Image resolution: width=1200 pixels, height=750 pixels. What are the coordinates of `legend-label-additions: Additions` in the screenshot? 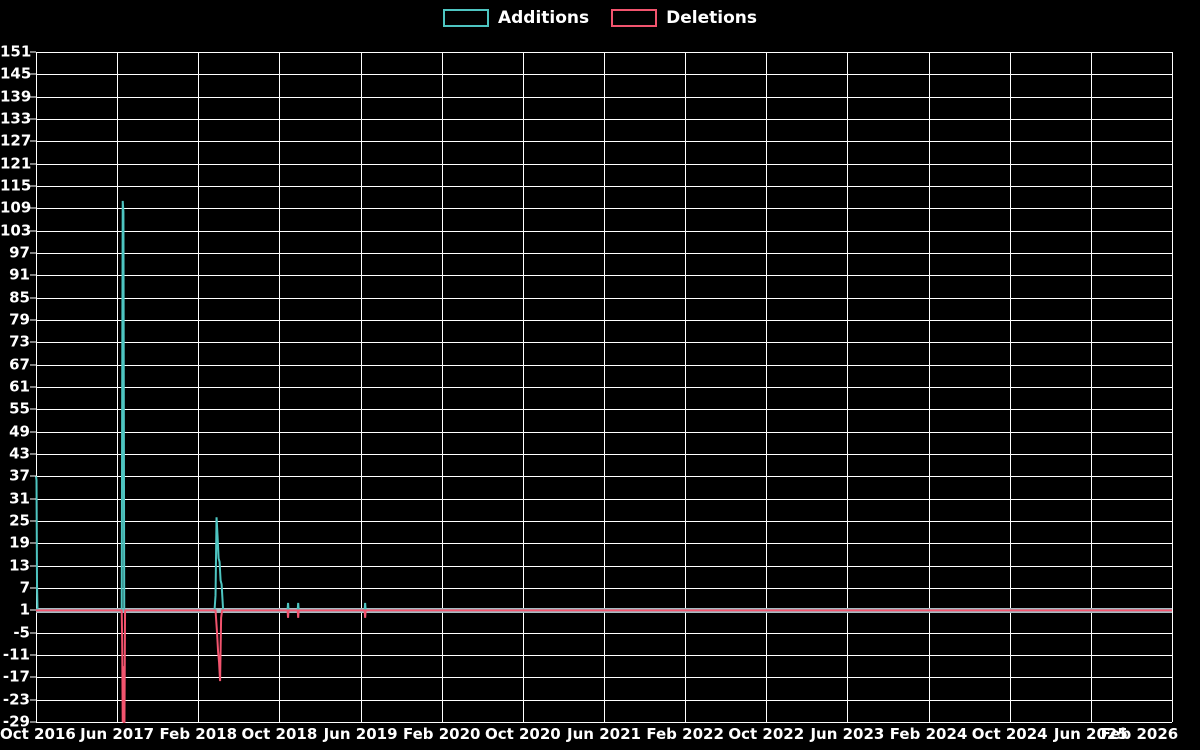 It's located at (543, 18).